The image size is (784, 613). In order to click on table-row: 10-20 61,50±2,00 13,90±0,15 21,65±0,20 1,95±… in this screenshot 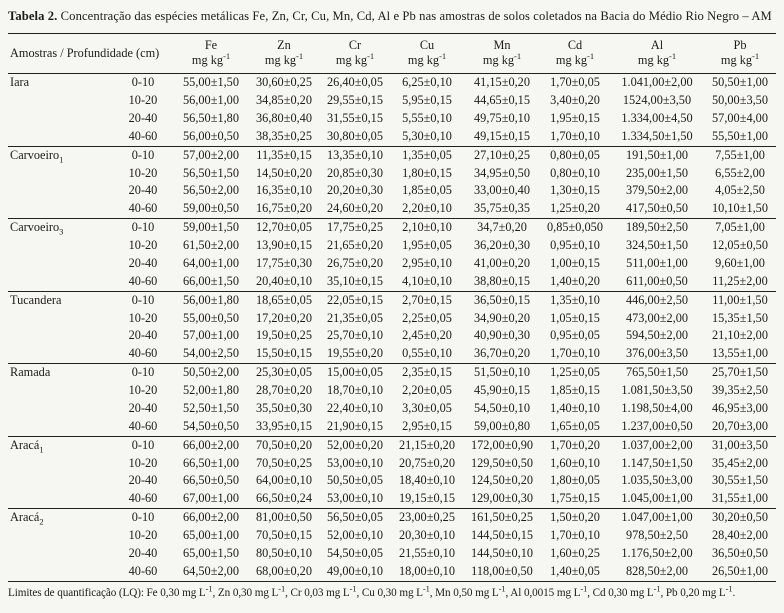, I will do `click(392, 246)`.